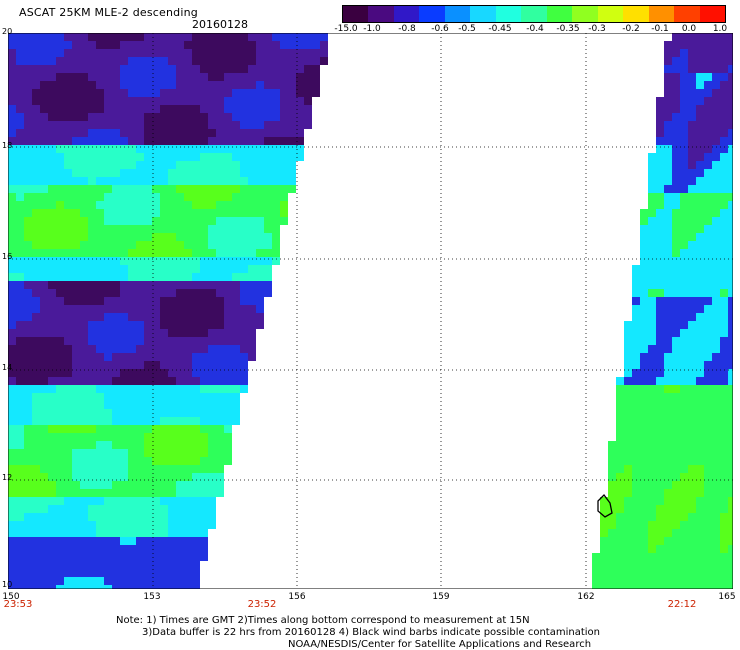  I want to click on colorbar-tick-9: -0.2, so click(631, 29).